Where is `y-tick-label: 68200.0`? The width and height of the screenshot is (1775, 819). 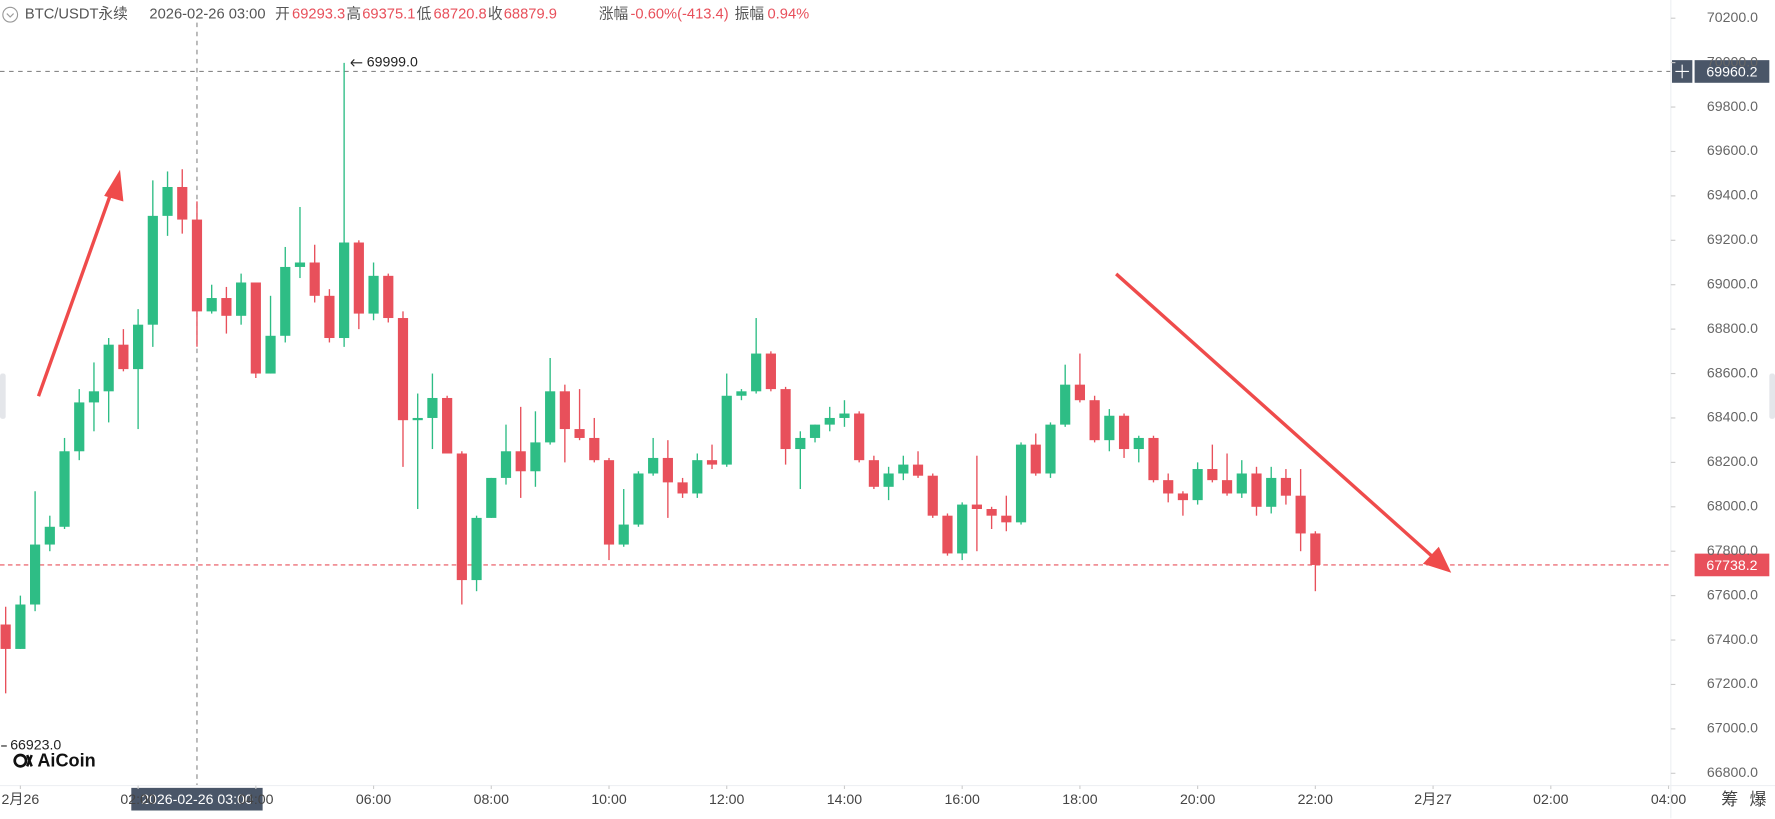 y-tick-label: 68200.0 is located at coordinates (1732, 461).